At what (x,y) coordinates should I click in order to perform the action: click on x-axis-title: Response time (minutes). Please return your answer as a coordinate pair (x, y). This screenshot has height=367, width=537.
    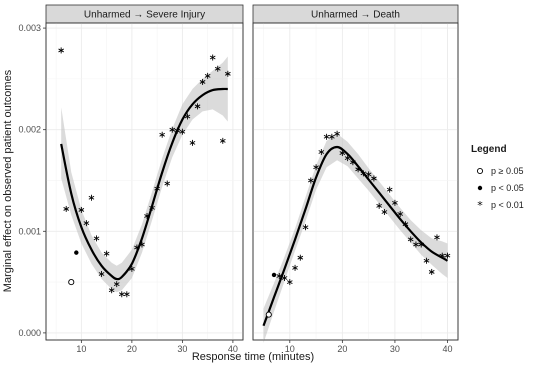
    Looking at the image, I should click on (253, 357).